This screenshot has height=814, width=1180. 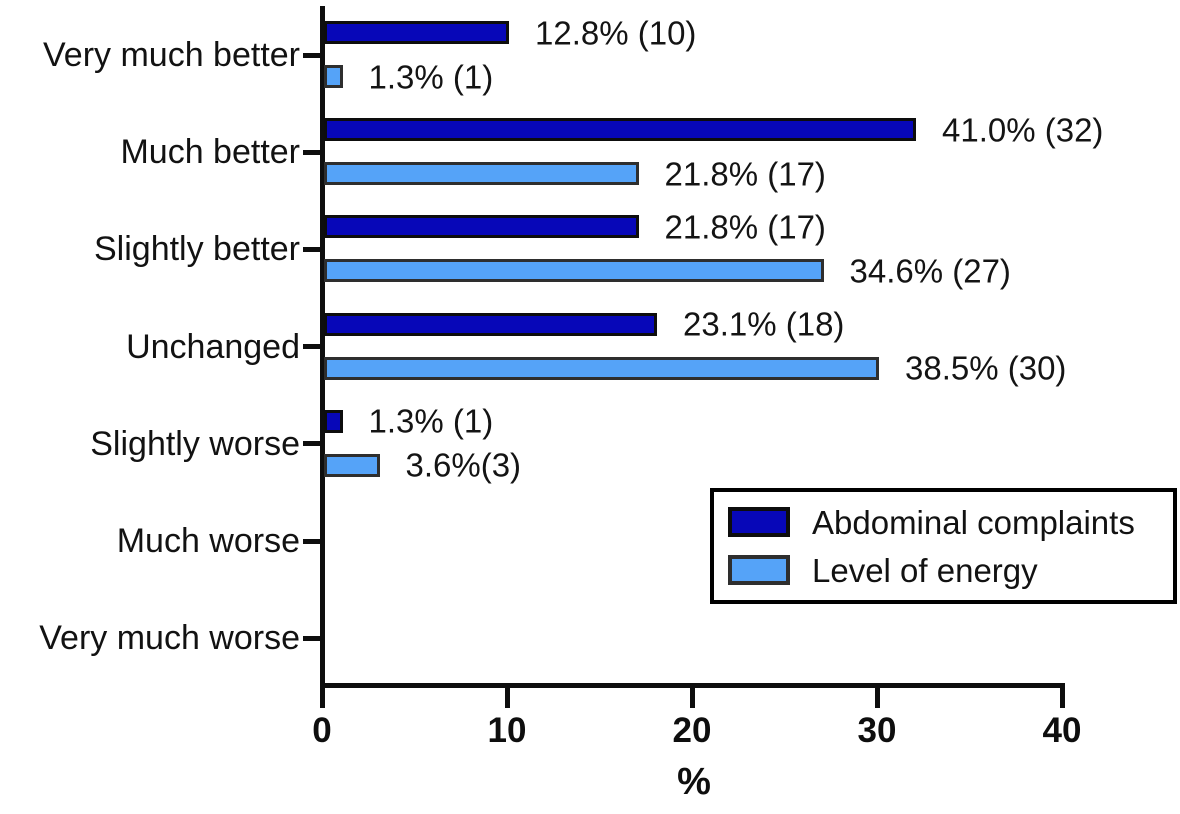 What do you see at coordinates (195, 443) in the screenshot?
I see `y-axis-category-label: Slightly worse` at bounding box center [195, 443].